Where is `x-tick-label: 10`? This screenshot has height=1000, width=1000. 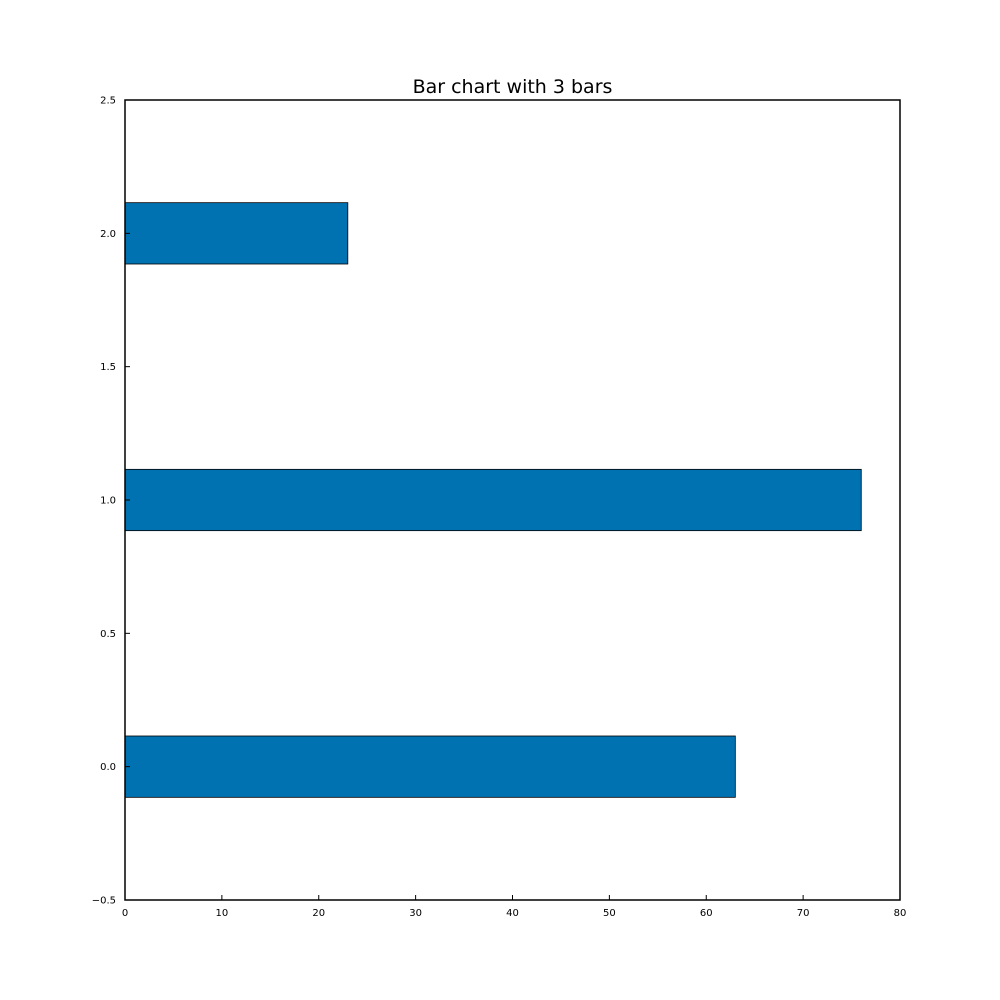 x-tick-label: 10 is located at coordinates (222, 913).